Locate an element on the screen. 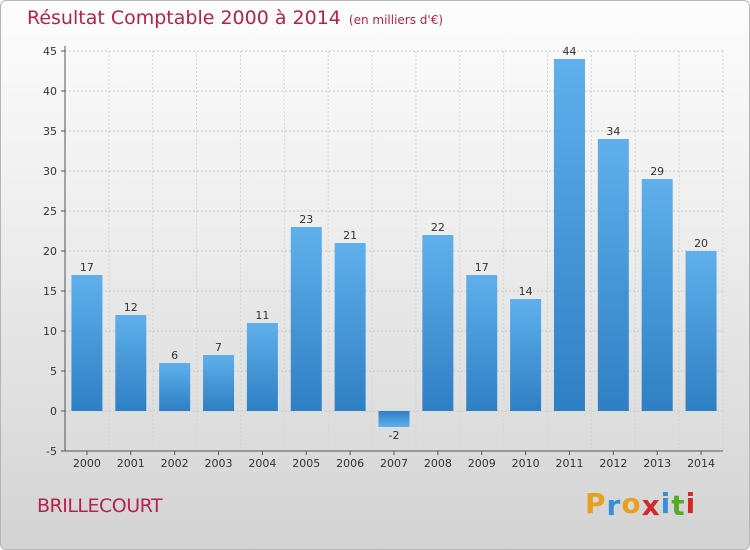 The height and width of the screenshot is (550, 750). bar-2002 is located at coordinates (175, 387).